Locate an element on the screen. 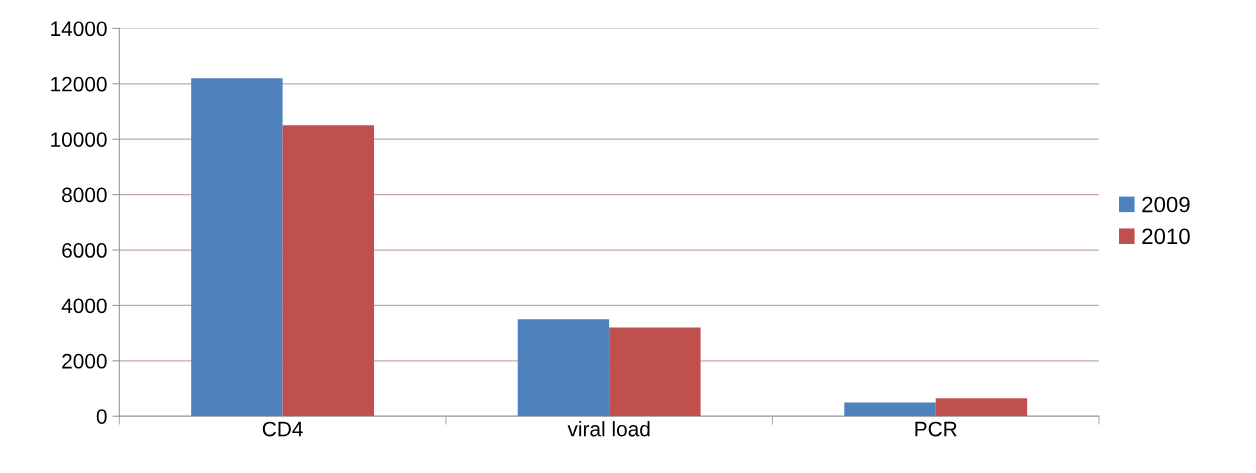  x-tick-label: PCR is located at coordinates (936, 429).